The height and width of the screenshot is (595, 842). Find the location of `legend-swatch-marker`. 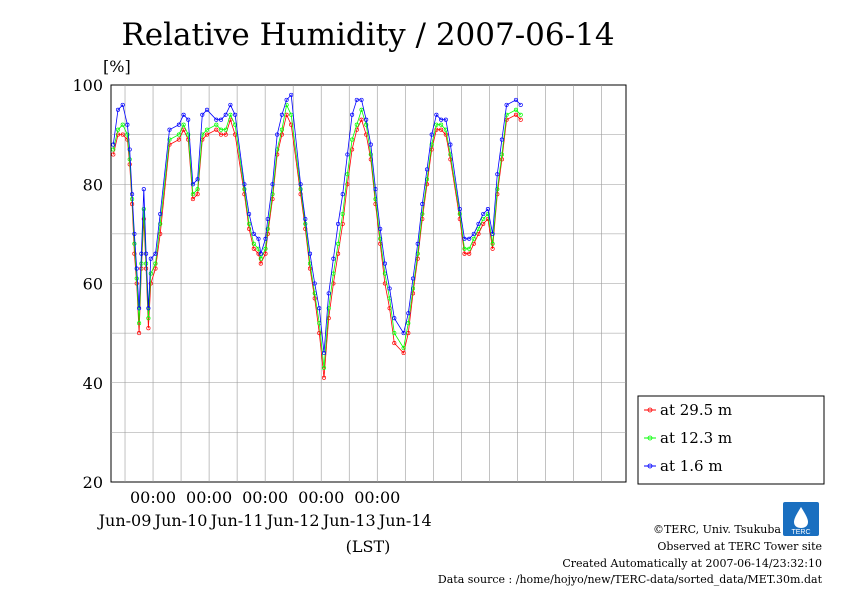

legend-swatch-marker is located at coordinates (650, 466).